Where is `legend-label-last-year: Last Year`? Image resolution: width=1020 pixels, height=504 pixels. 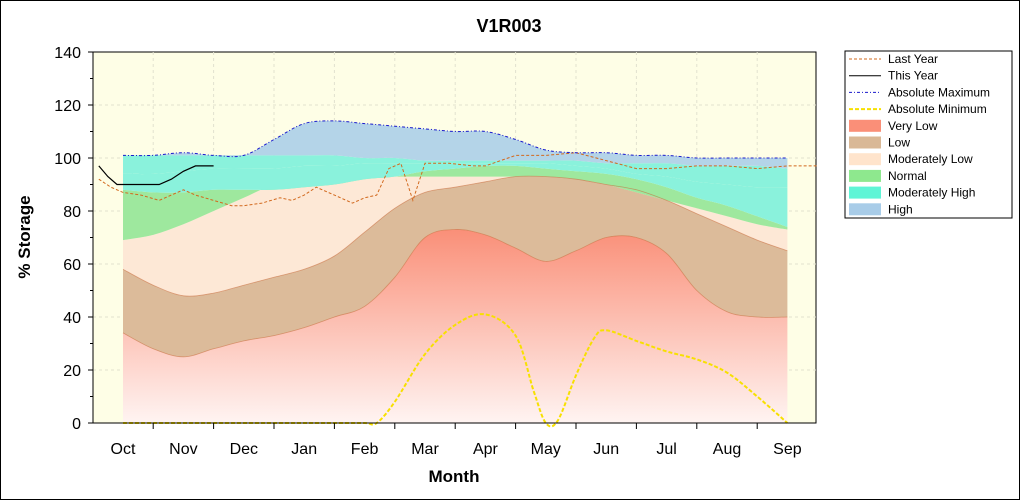
legend-label-last-year: Last Year is located at coordinates (913, 59).